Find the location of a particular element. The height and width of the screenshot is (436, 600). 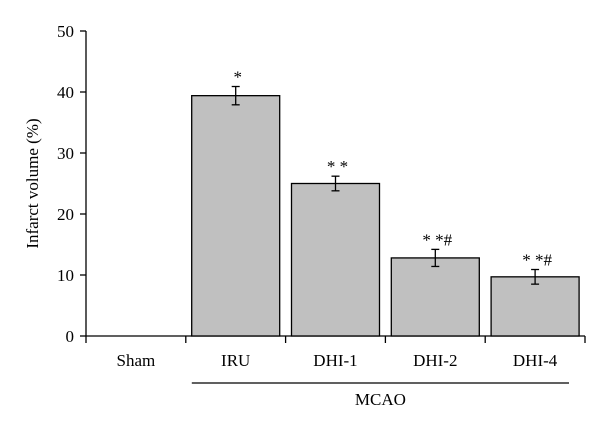

y-tick-label: 30 is located at coordinates (65, 153).